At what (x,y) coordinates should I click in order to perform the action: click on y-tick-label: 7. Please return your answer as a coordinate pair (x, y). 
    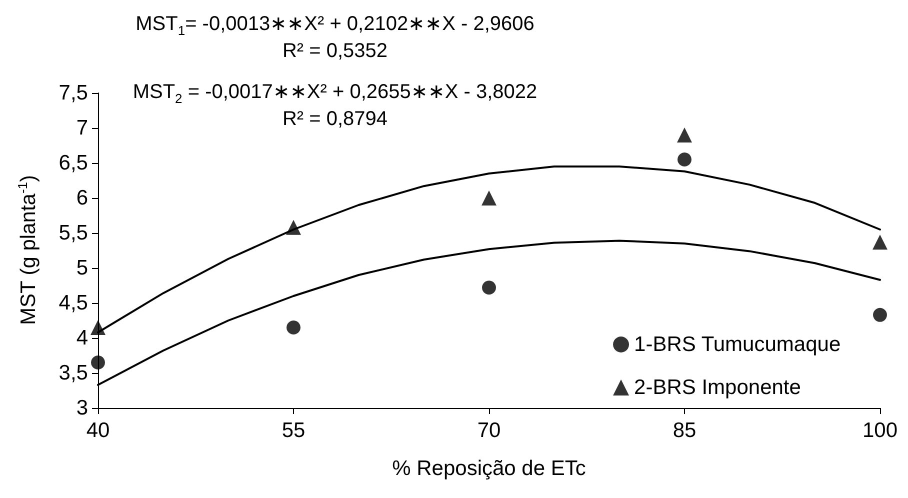
    Looking at the image, I should click on (82, 128).